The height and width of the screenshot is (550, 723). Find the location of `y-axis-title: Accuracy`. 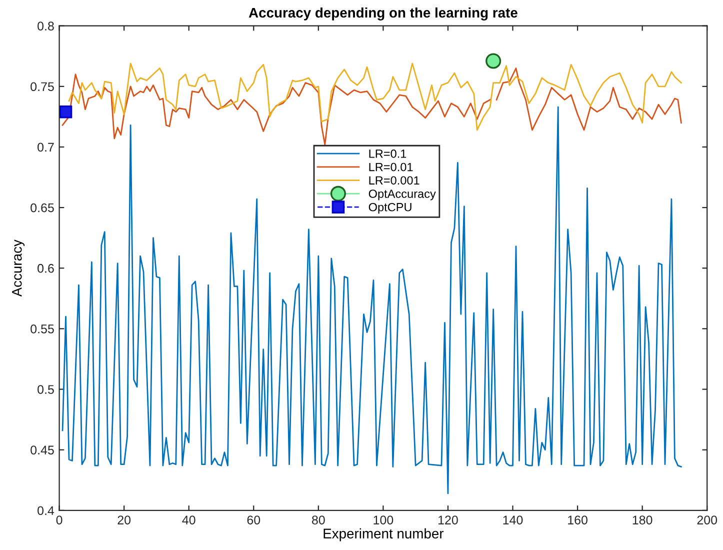

y-axis-title: Accuracy is located at coordinates (18, 268).